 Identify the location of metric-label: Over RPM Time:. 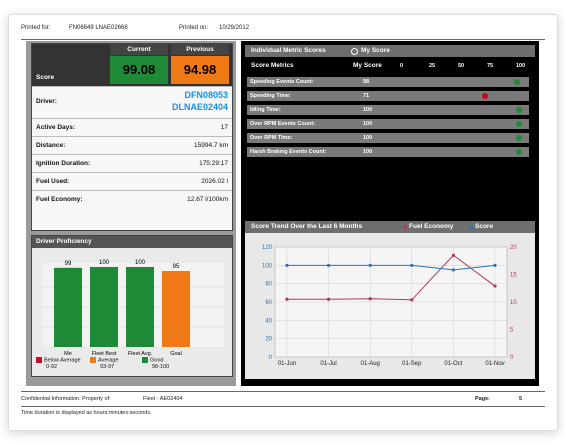
(271, 138).